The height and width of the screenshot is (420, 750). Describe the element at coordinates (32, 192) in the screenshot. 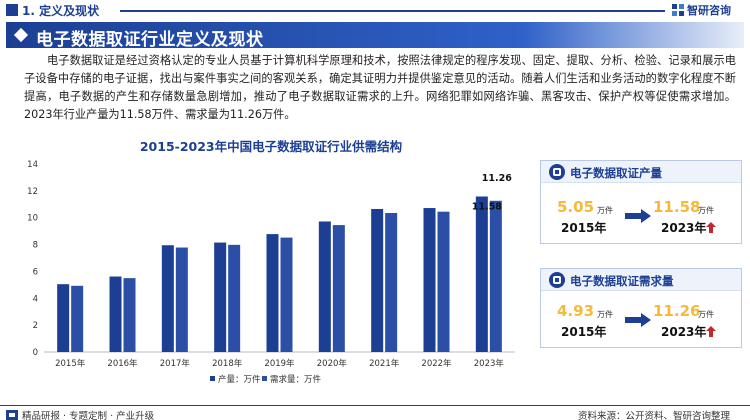

I see `y-tick-label: 12` at that location.